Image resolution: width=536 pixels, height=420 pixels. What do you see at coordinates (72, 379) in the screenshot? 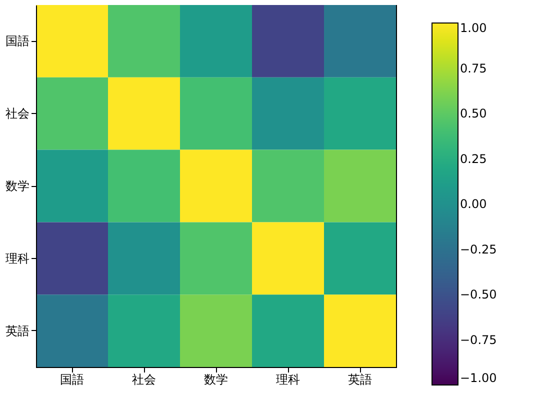
I see `x-tick-label: 国語` at bounding box center [72, 379].